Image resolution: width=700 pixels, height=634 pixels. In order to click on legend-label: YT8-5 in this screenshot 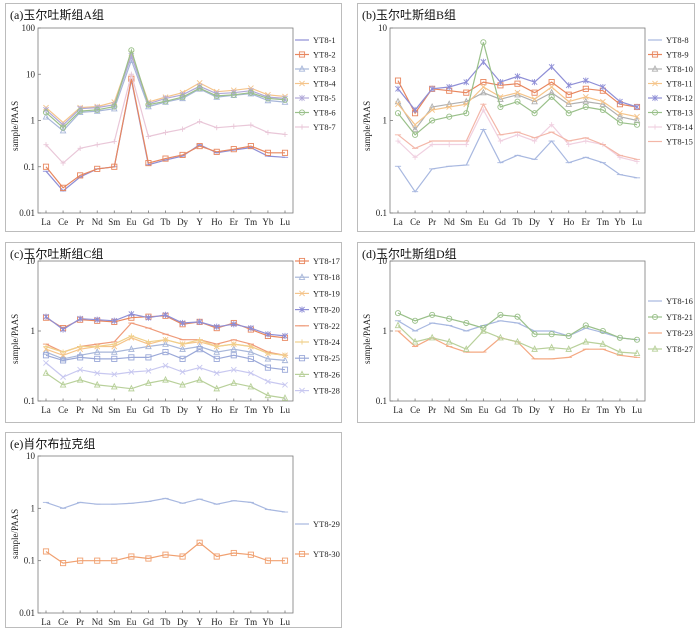, I will do `click(324, 98)`.